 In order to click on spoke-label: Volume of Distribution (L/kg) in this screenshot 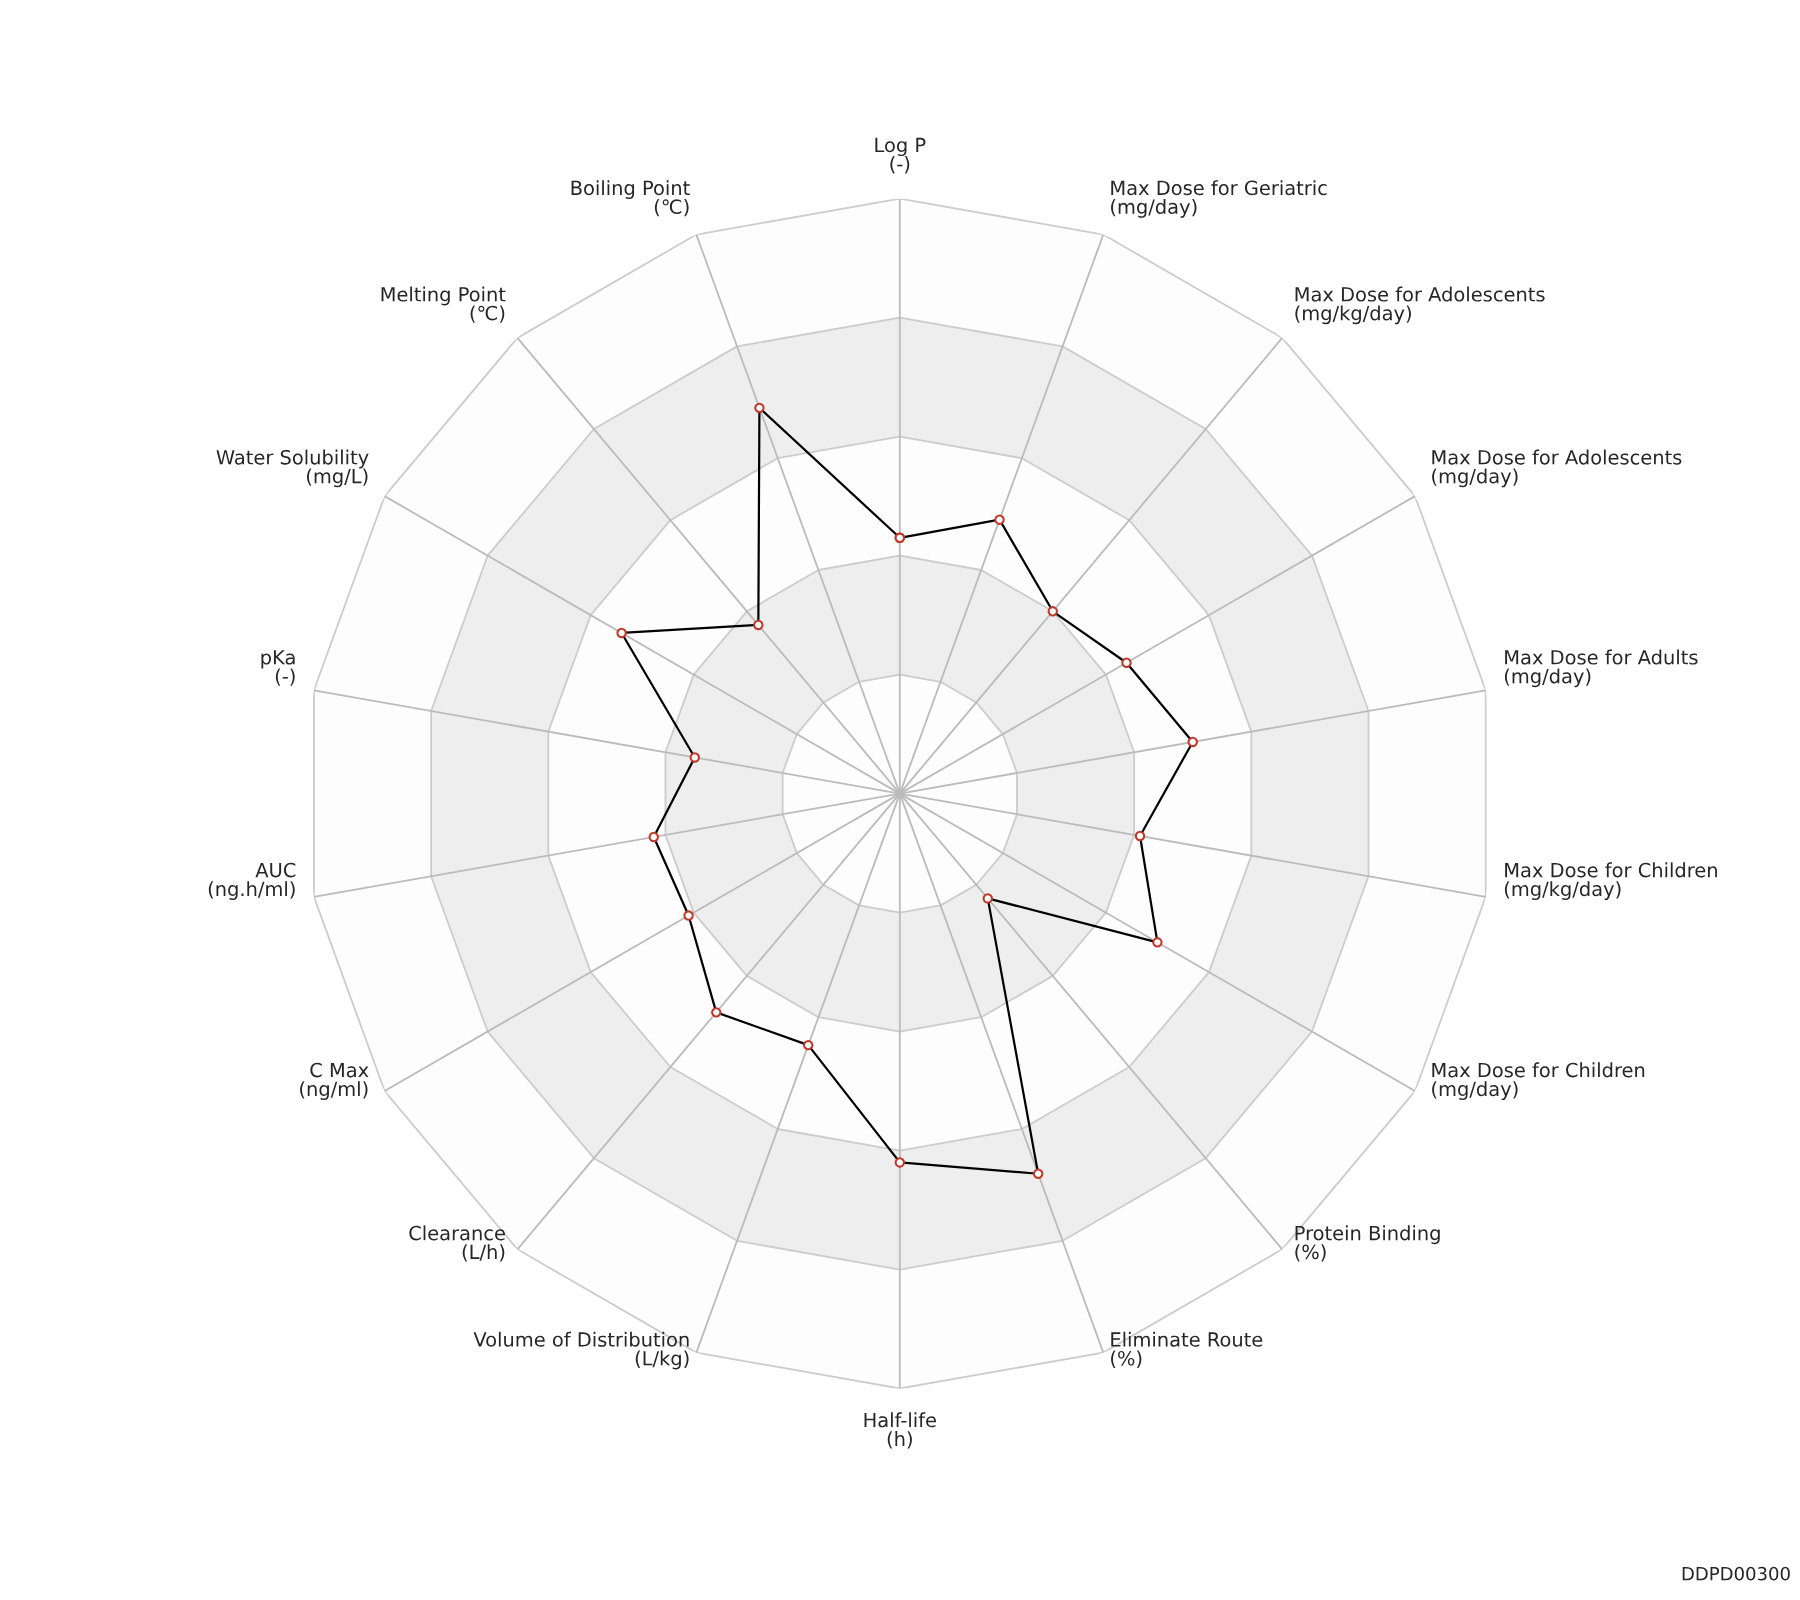, I will do `click(581, 1350)`.